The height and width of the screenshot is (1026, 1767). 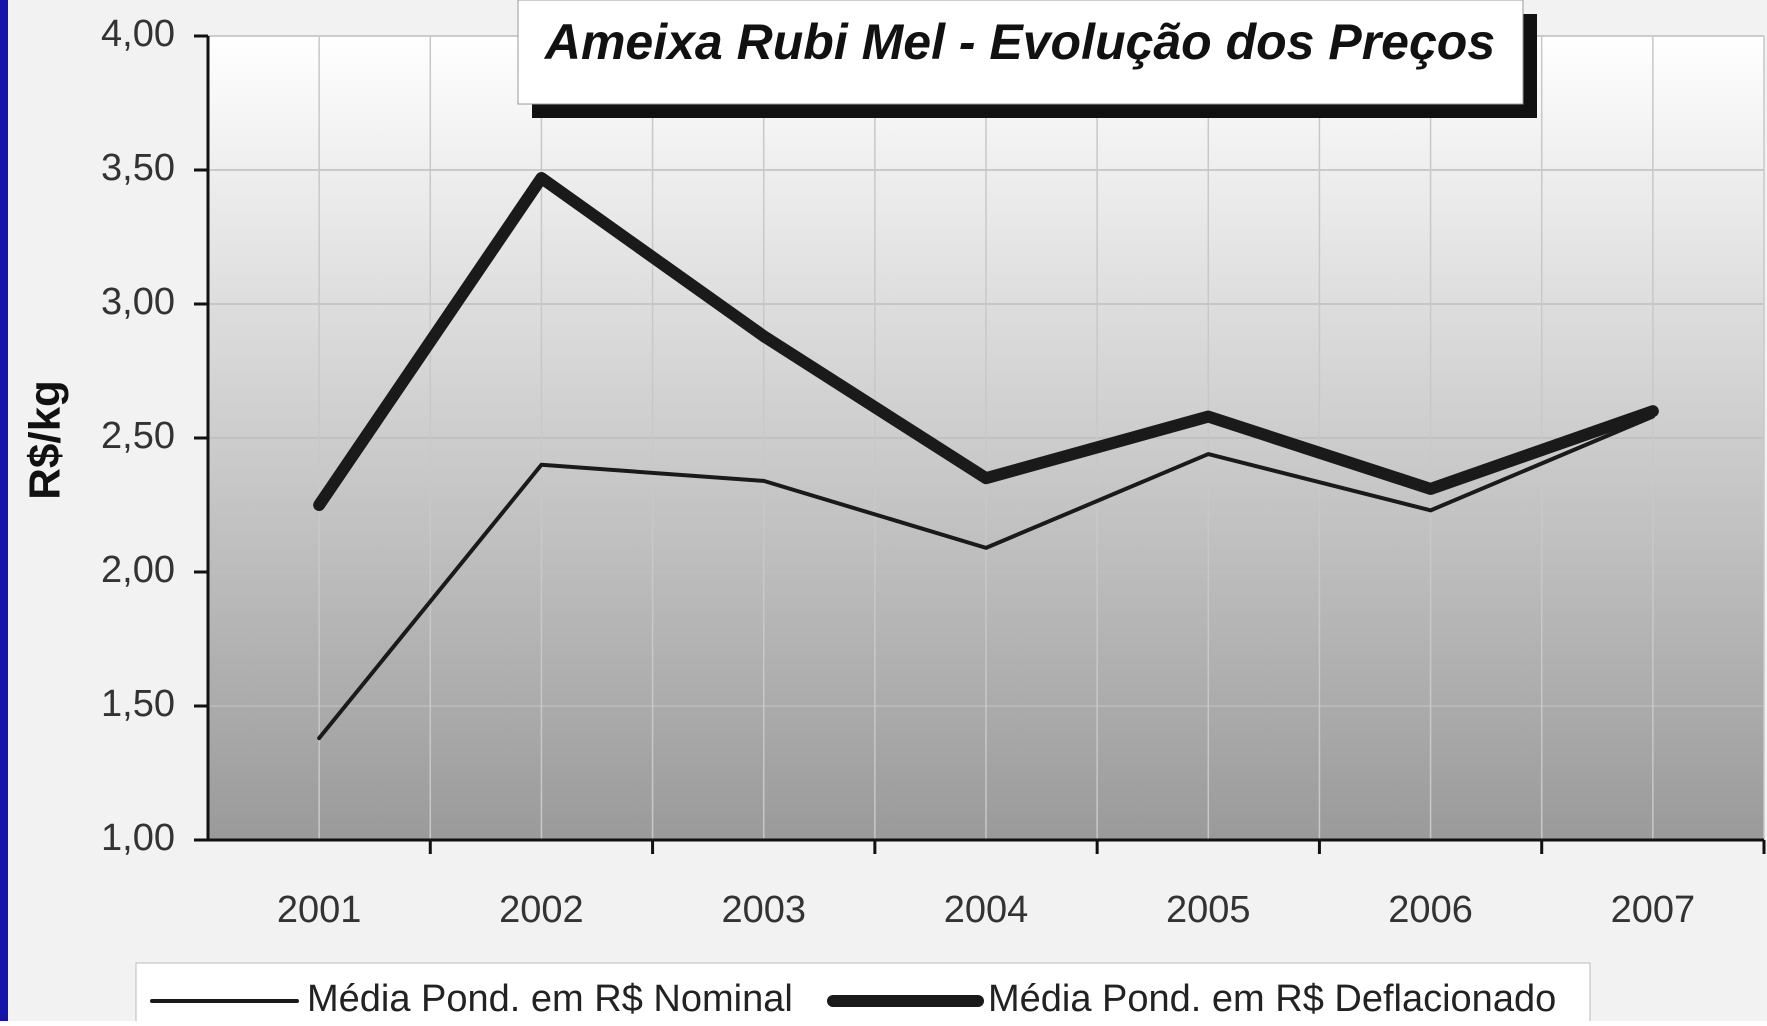 What do you see at coordinates (138, 302) in the screenshot?
I see `y-tick-label: 3,00` at bounding box center [138, 302].